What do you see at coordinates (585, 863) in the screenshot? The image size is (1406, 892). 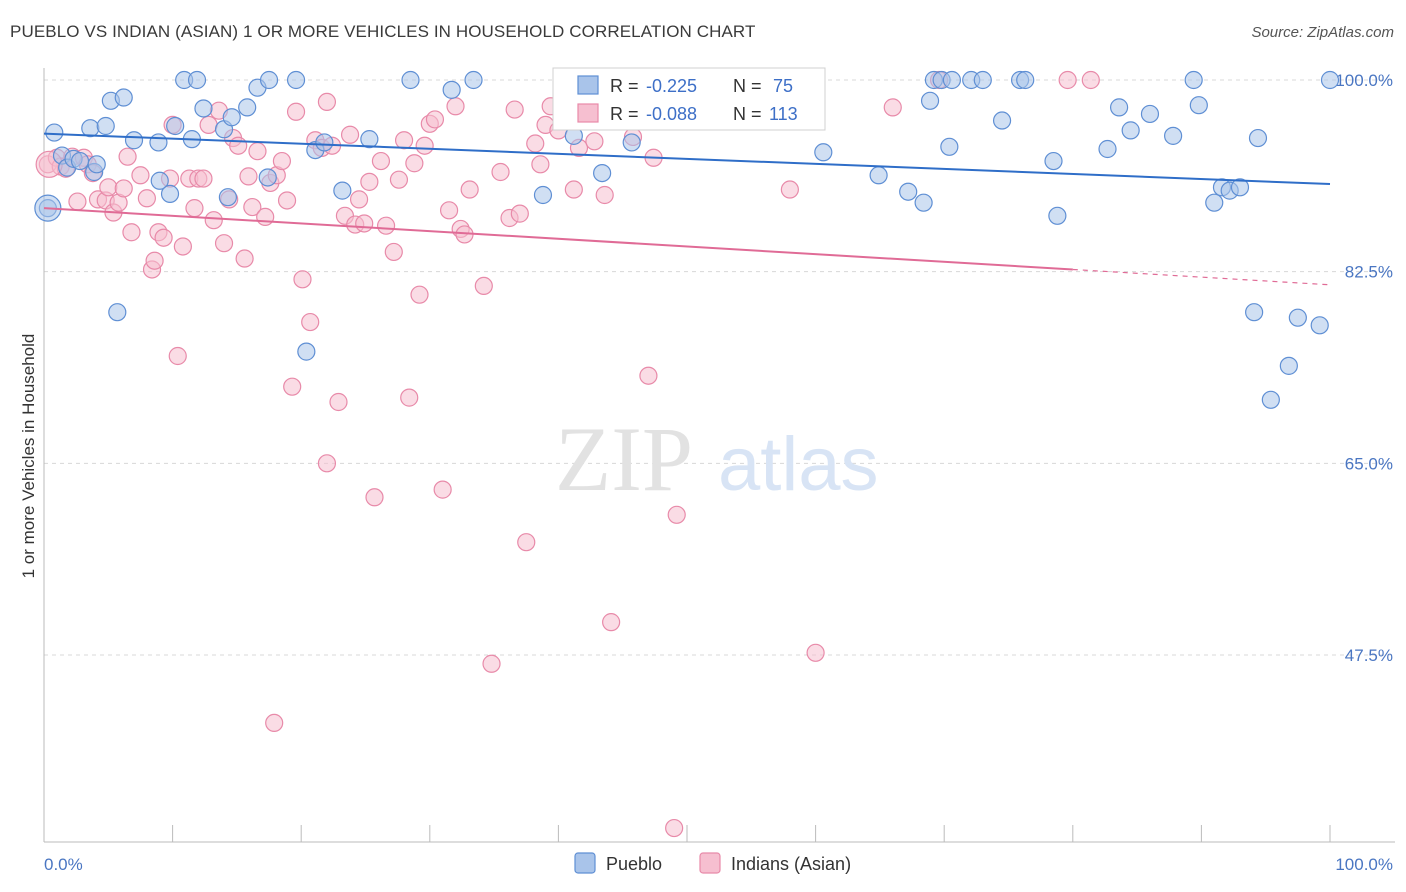 I see `bottom-legend-swatch-pueblo` at bounding box center [585, 863].